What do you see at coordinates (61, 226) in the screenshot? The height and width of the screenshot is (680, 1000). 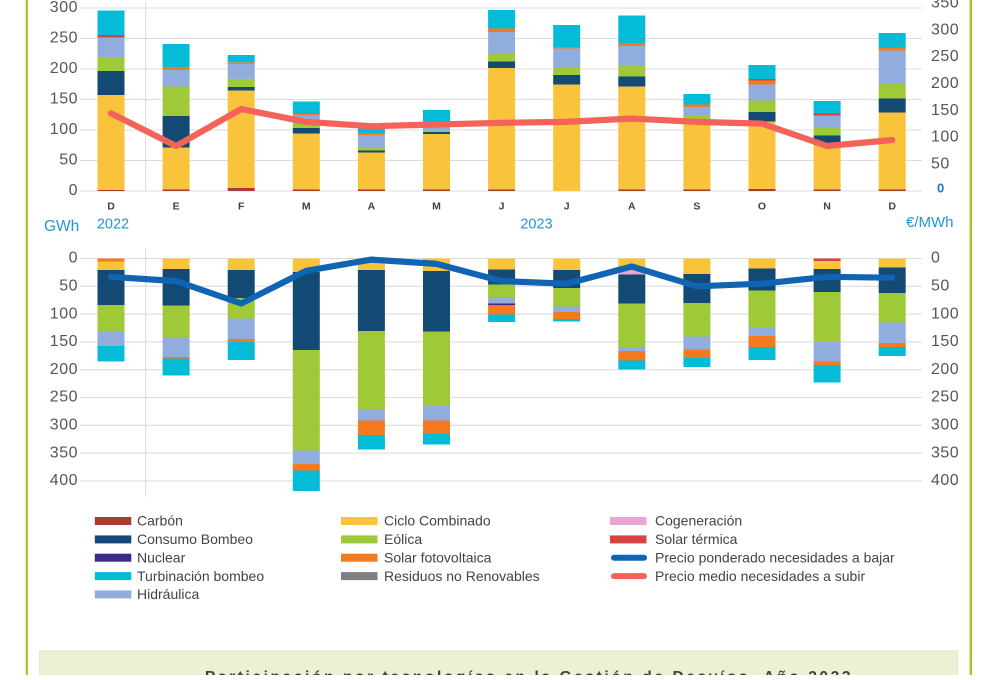 I see `svg-text: GWh` at bounding box center [61, 226].